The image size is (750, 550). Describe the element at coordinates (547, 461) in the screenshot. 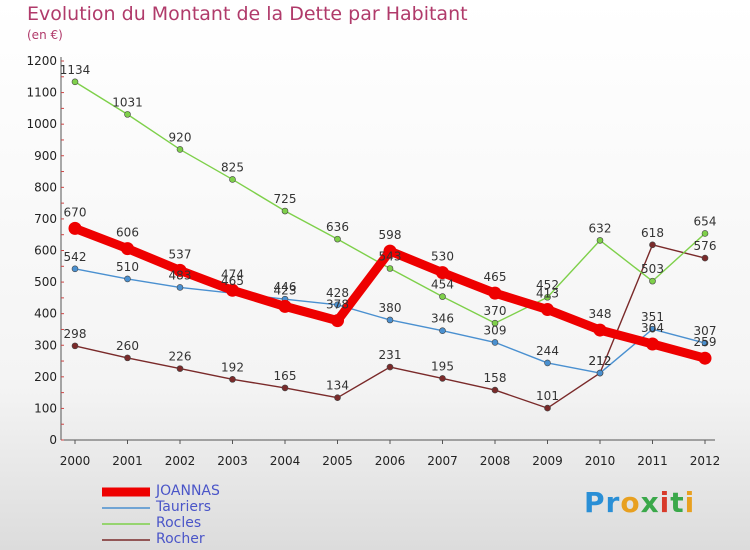

I see `x-tick-label: 2009` at that location.